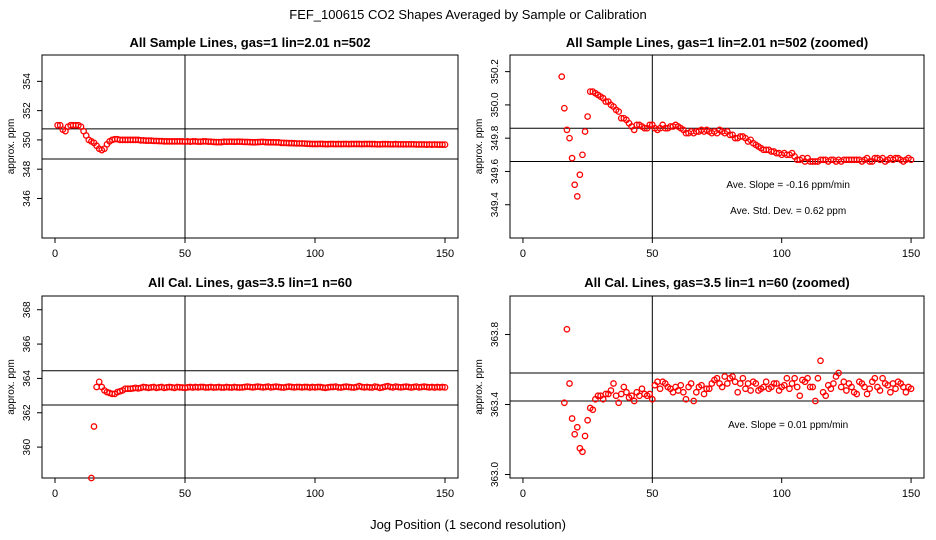 Image resolution: width=936 pixels, height=540 pixels. What do you see at coordinates (185, 494) in the screenshot?
I see `panel-3-xtick-label: 50` at bounding box center [185, 494].